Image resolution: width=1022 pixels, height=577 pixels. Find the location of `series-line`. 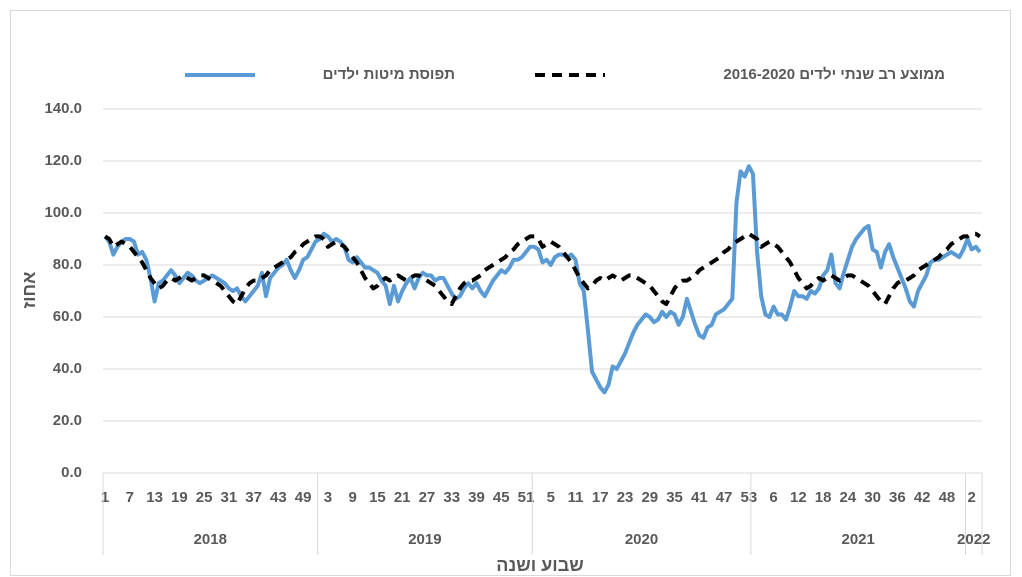

series-line is located at coordinates (542, 268).